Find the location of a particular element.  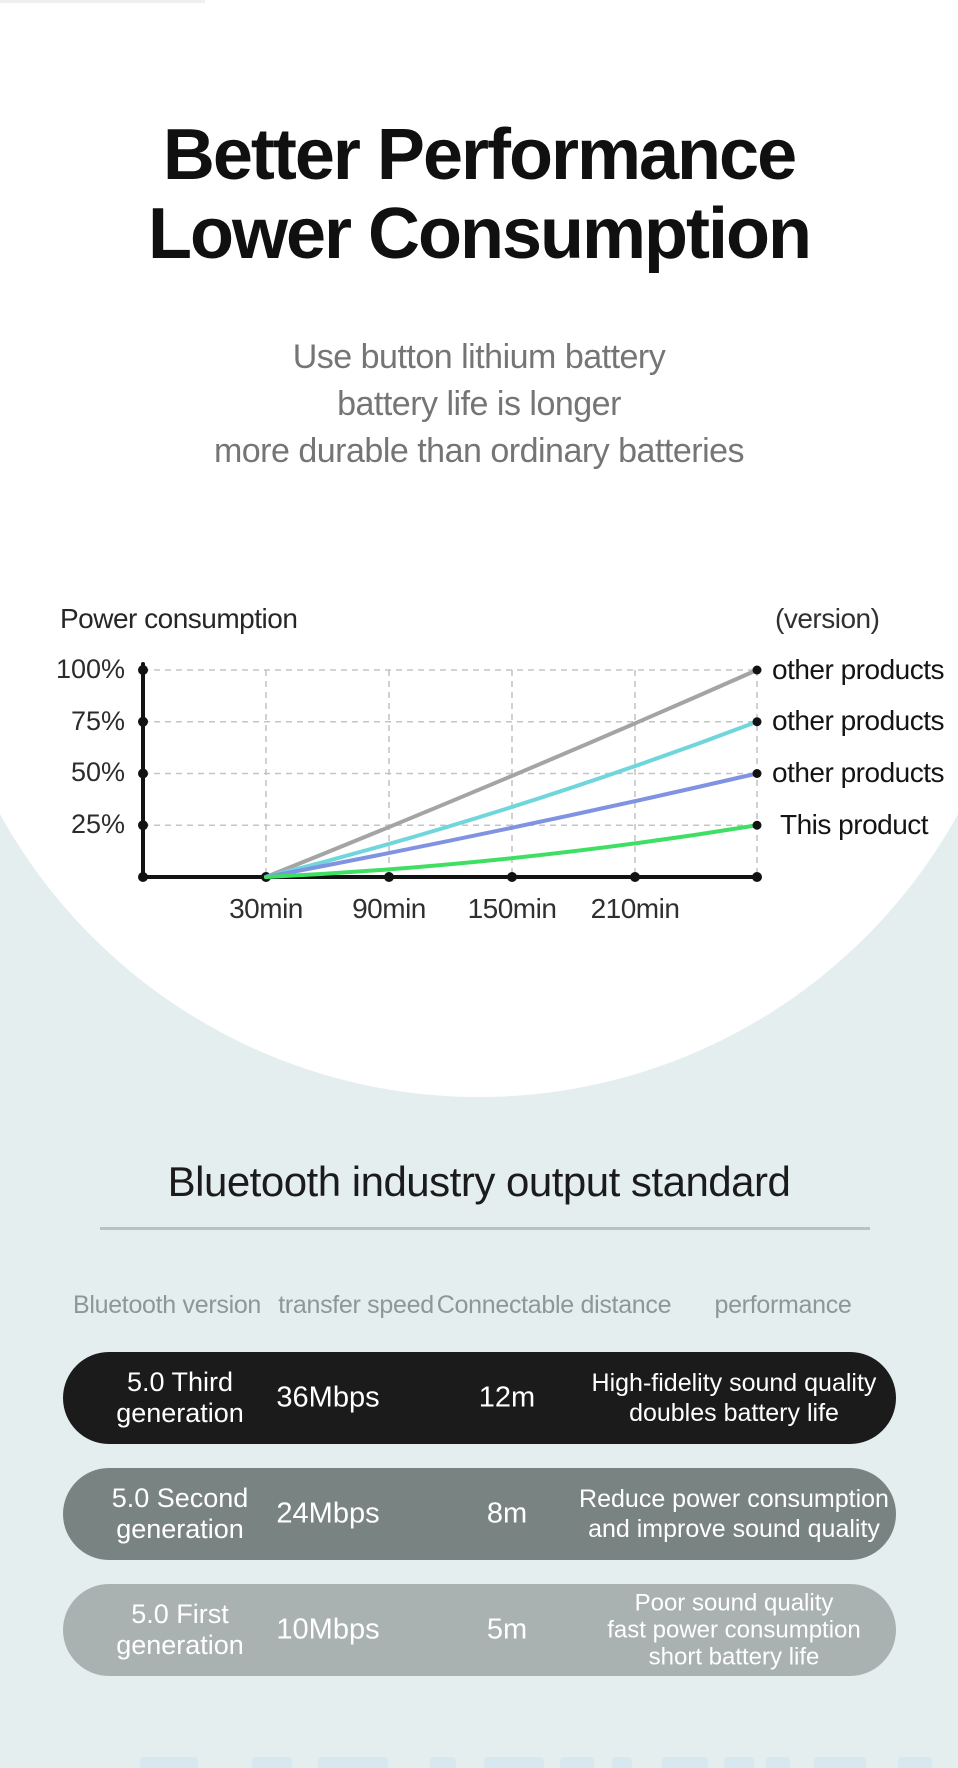

page-title: Better Performance Lower Consumption is located at coordinates (479, 195).